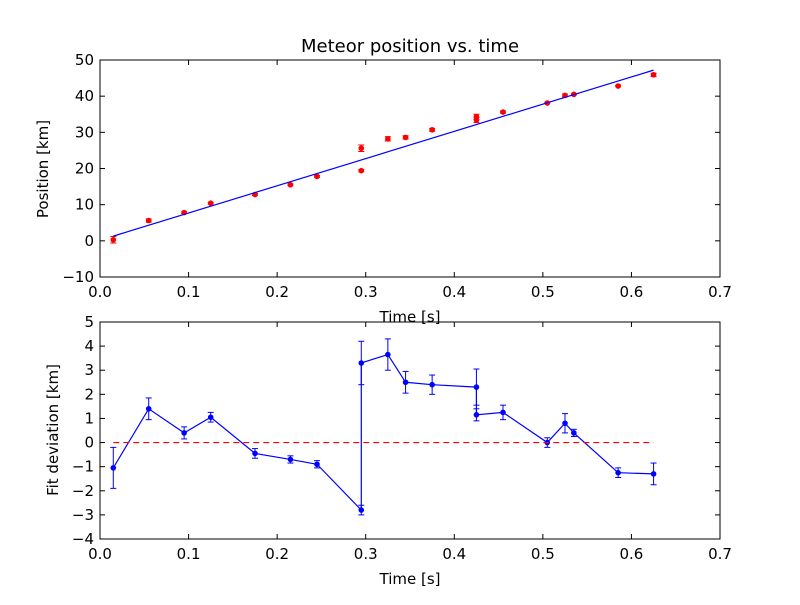 The height and width of the screenshot is (605, 800). What do you see at coordinates (277, 292) in the screenshot?
I see `position-chart-x-tick-label: 0.2` at bounding box center [277, 292].